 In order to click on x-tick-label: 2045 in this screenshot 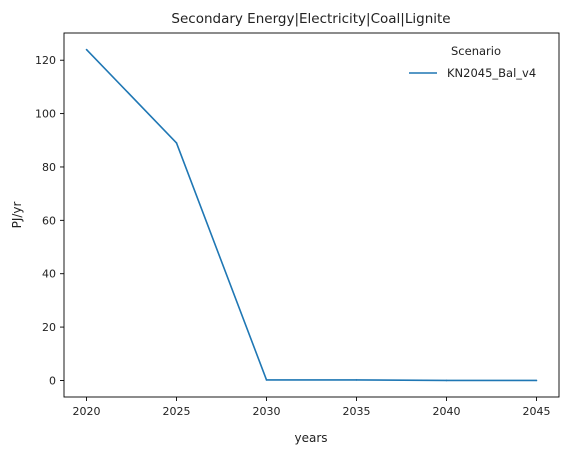, I will do `click(537, 411)`.